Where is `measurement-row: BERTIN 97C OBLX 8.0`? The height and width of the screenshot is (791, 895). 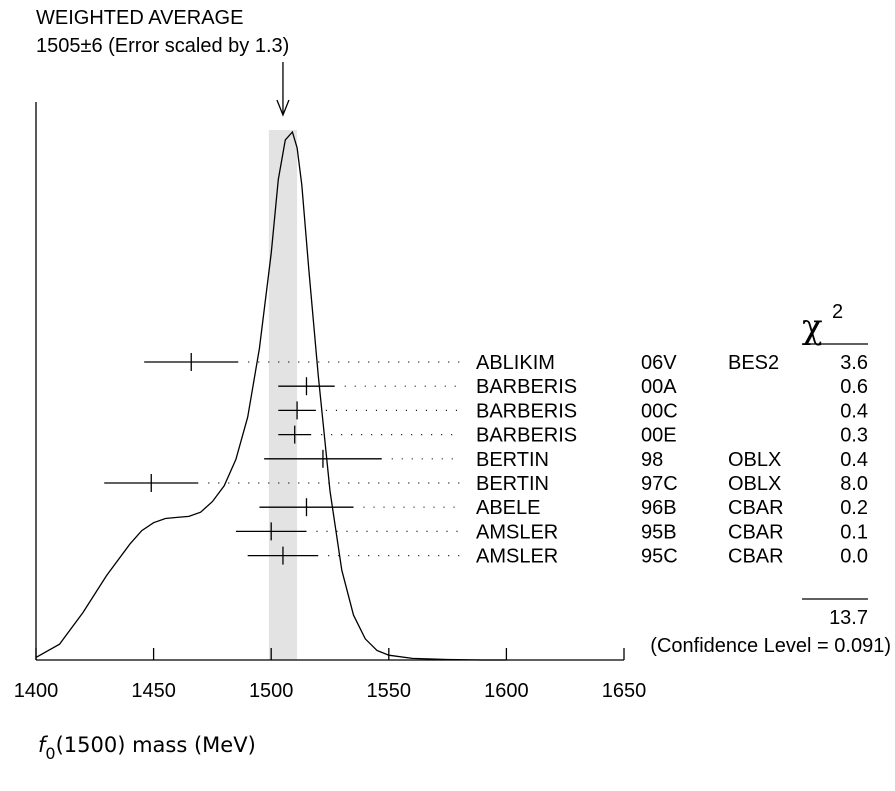
measurement-row: BERTIN 97C OBLX 8.0 is located at coordinates (486, 484).